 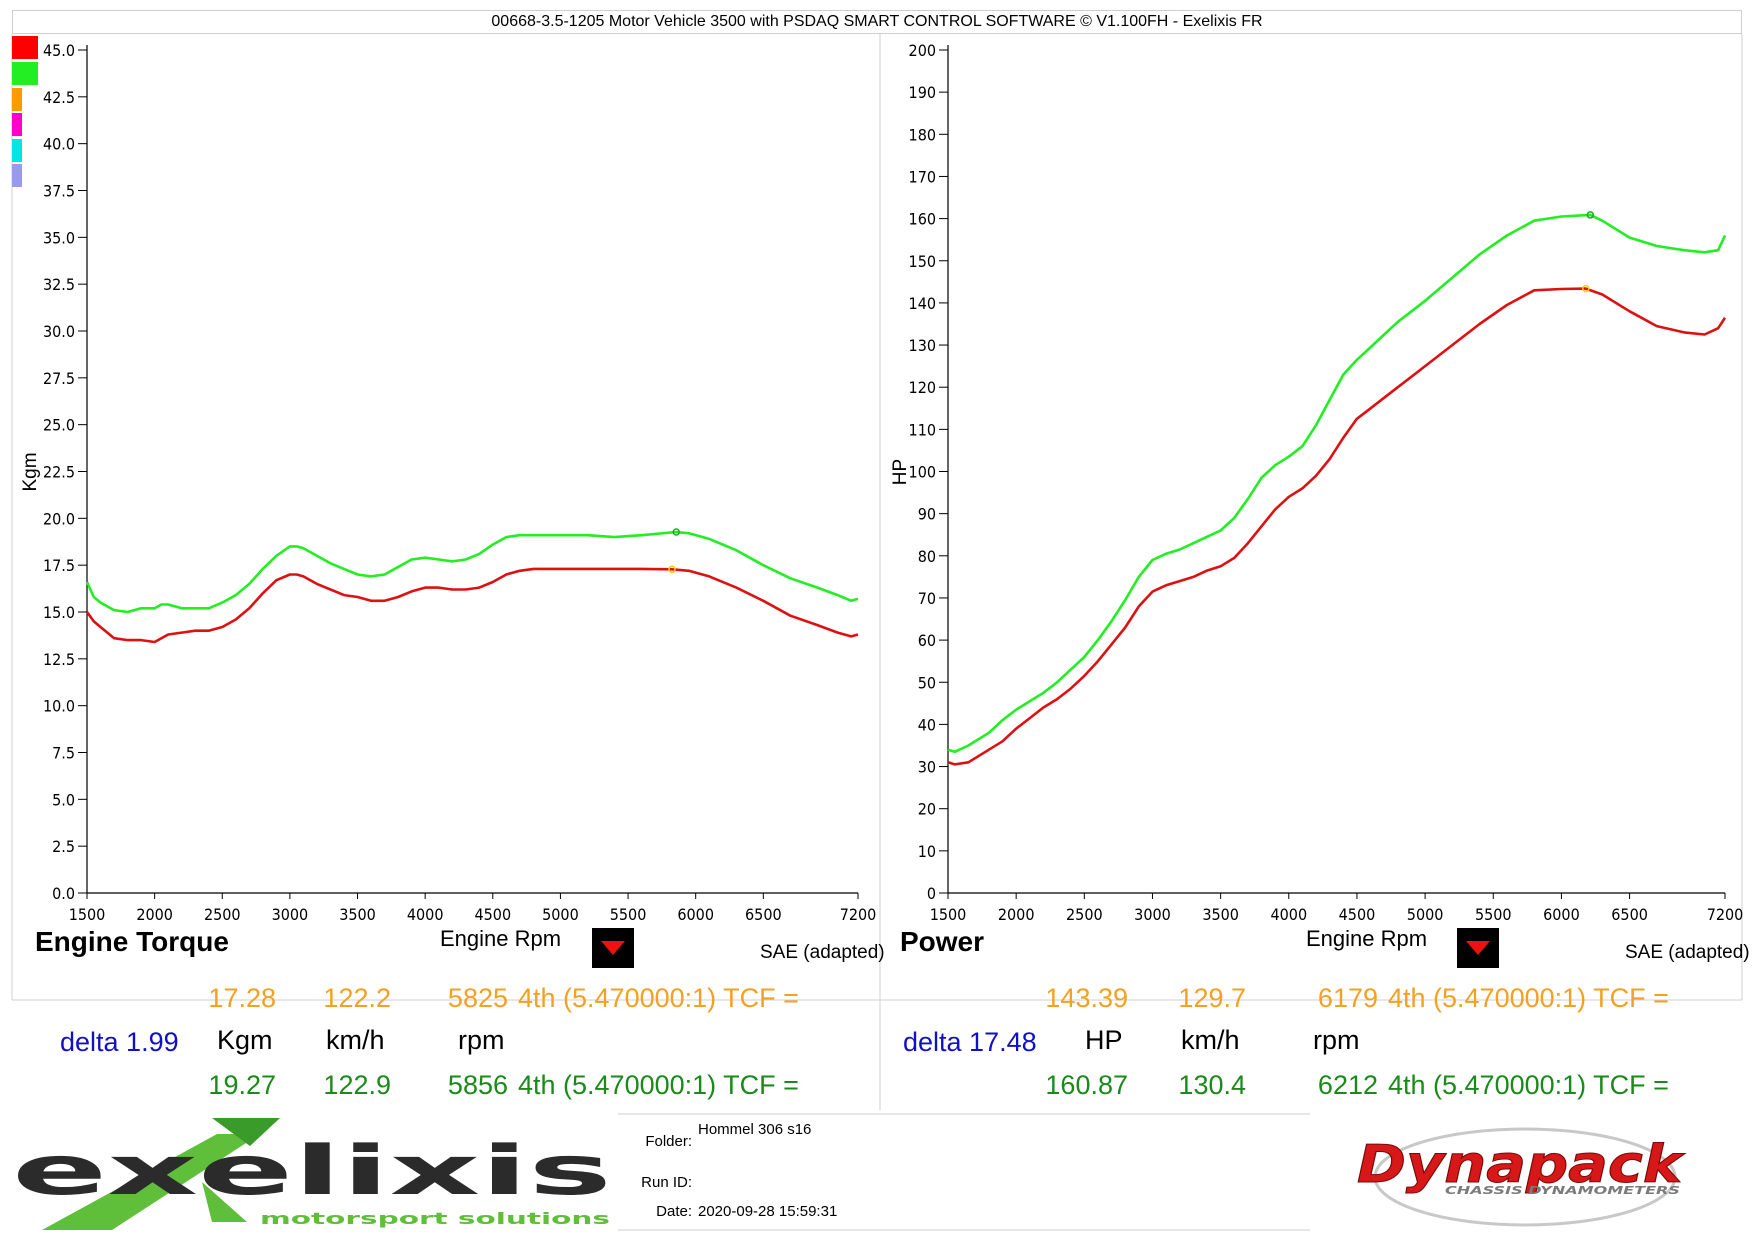 I want to click on x-tick-label: 6500, so click(x=763, y=914).